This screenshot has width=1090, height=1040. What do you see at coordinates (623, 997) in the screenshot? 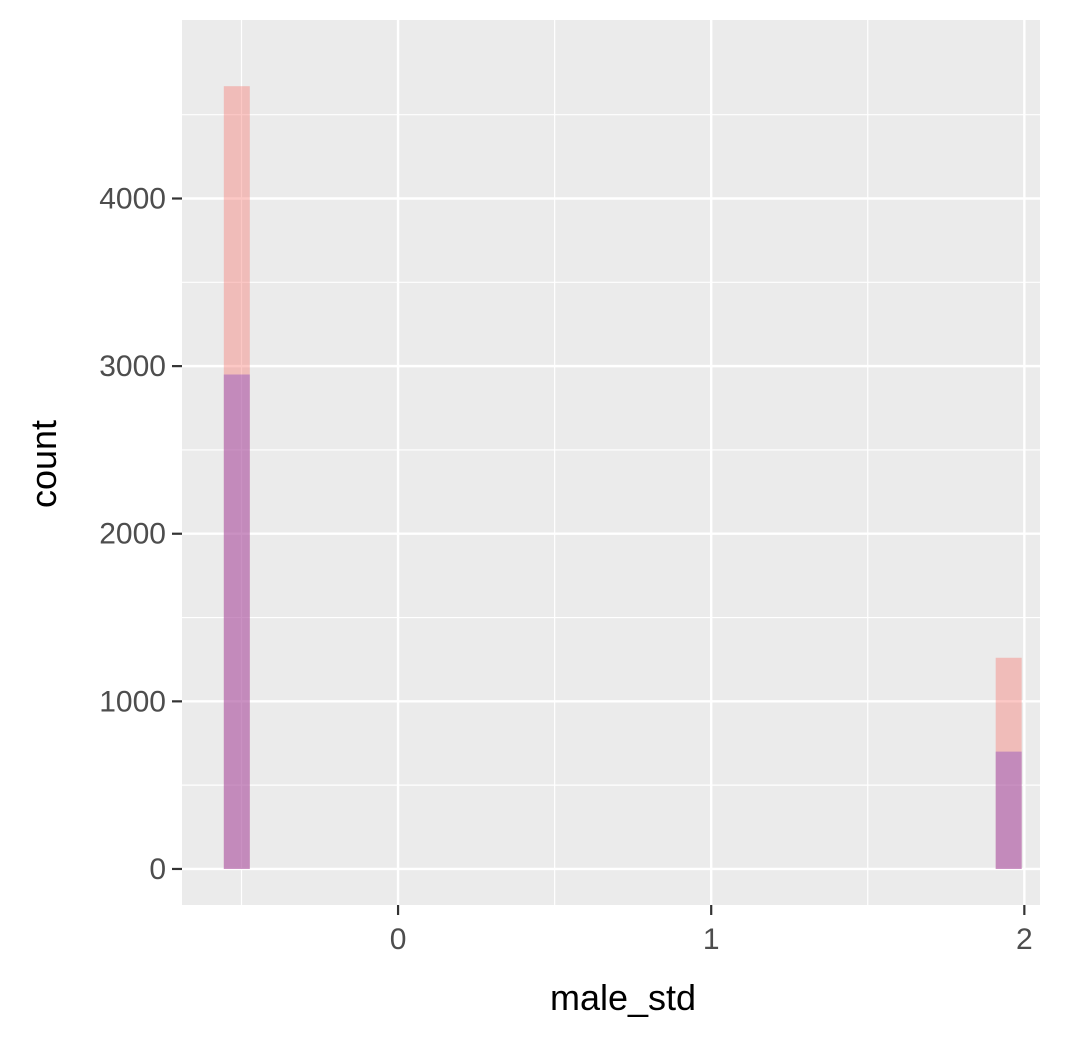
I see `x-axis-title: male_std` at bounding box center [623, 997].